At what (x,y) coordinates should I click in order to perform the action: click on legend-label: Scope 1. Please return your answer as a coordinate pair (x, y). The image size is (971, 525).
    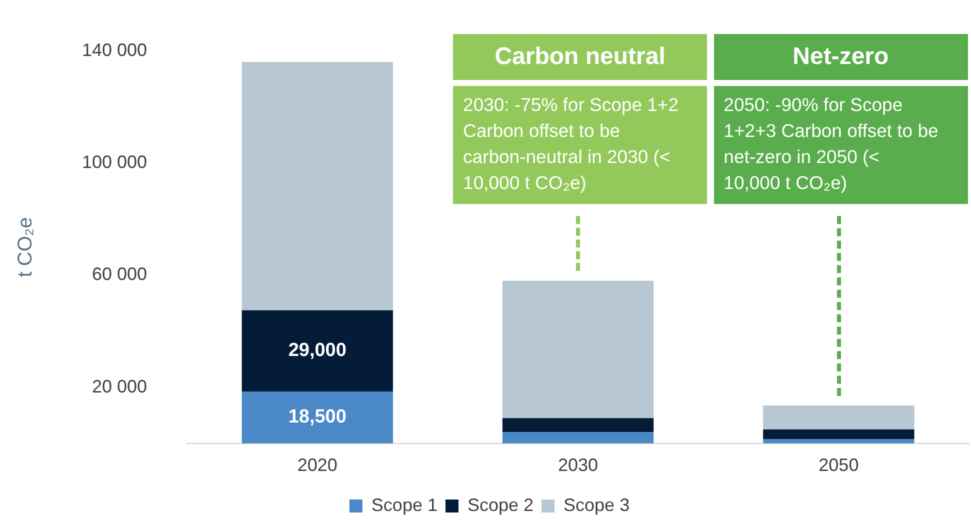
    Looking at the image, I should click on (404, 504).